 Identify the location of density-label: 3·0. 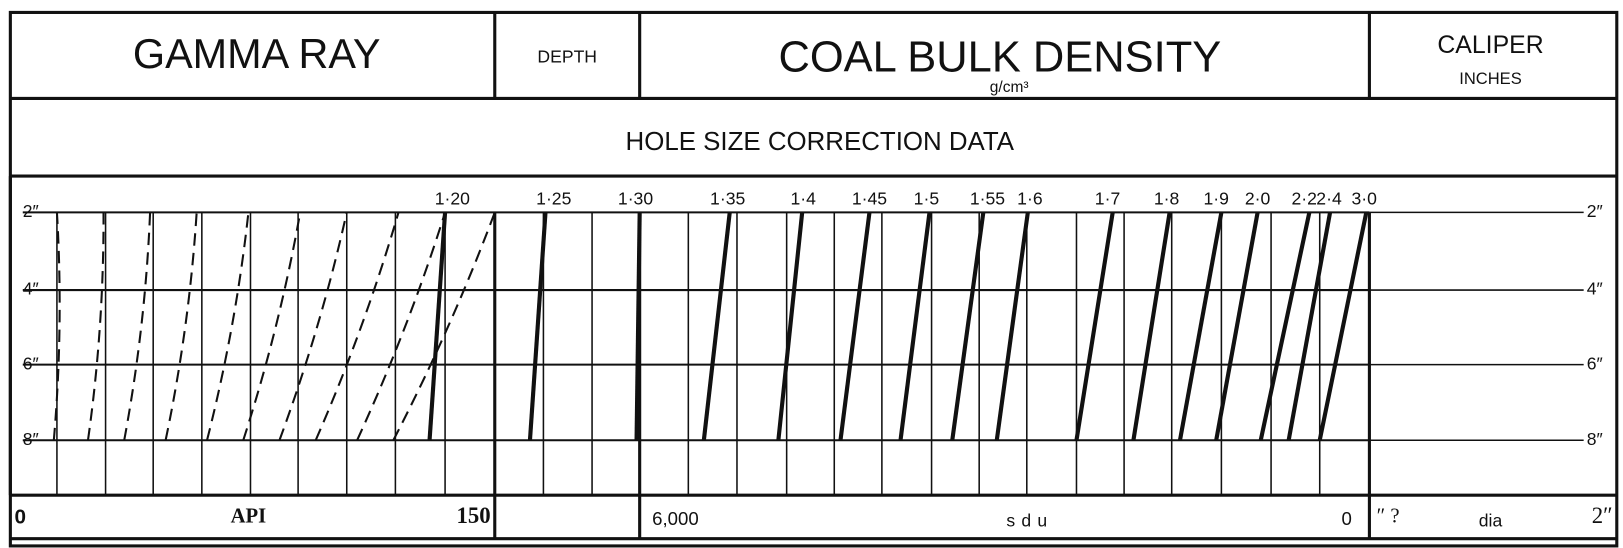
(1365, 199).